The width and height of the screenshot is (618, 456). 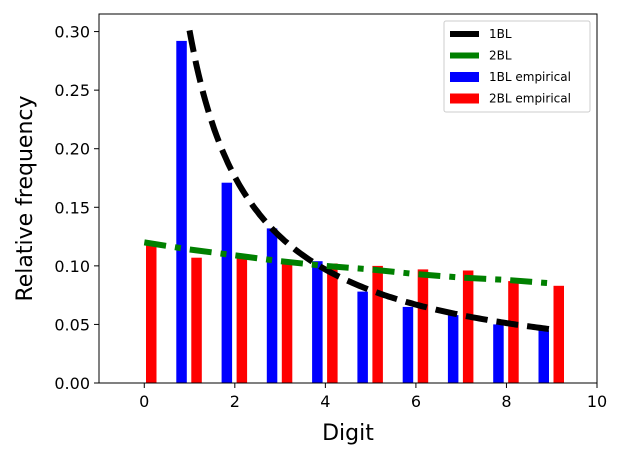 I want to click on legend-label-2: 1BL empirical, so click(x=530, y=77).